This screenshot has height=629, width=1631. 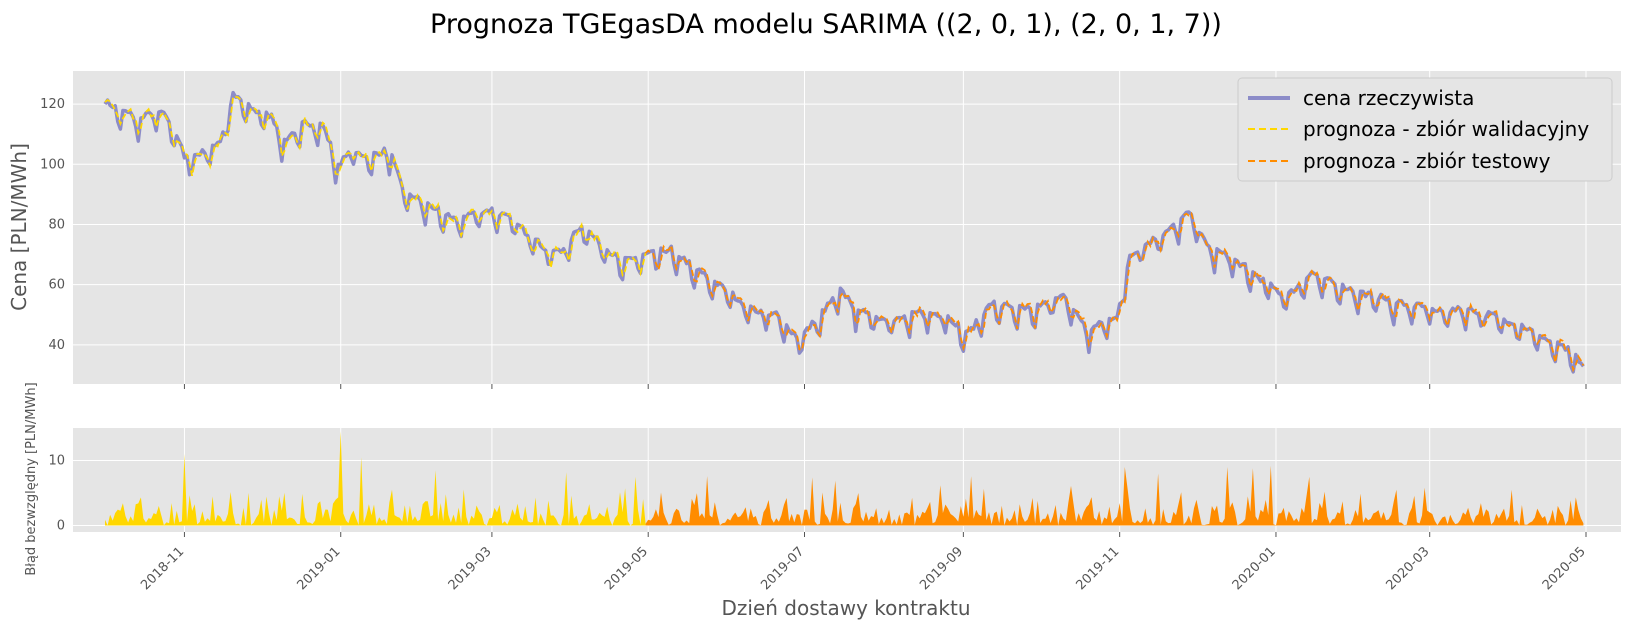 What do you see at coordinates (1114, 292) in the screenshot?
I see `series-line-test` at bounding box center [1114, 292].